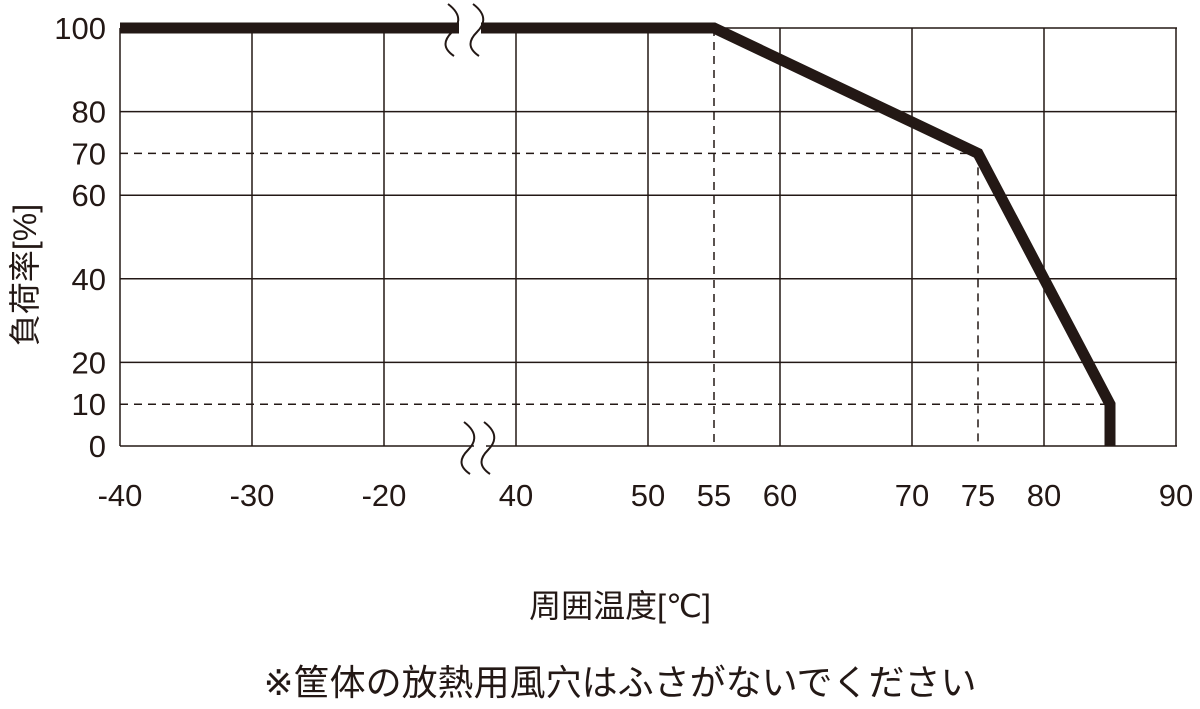 Image resolution: width=1200 pixels, height=709 pixels. I want to click on x-tick-label: -20, so click(384, 495).